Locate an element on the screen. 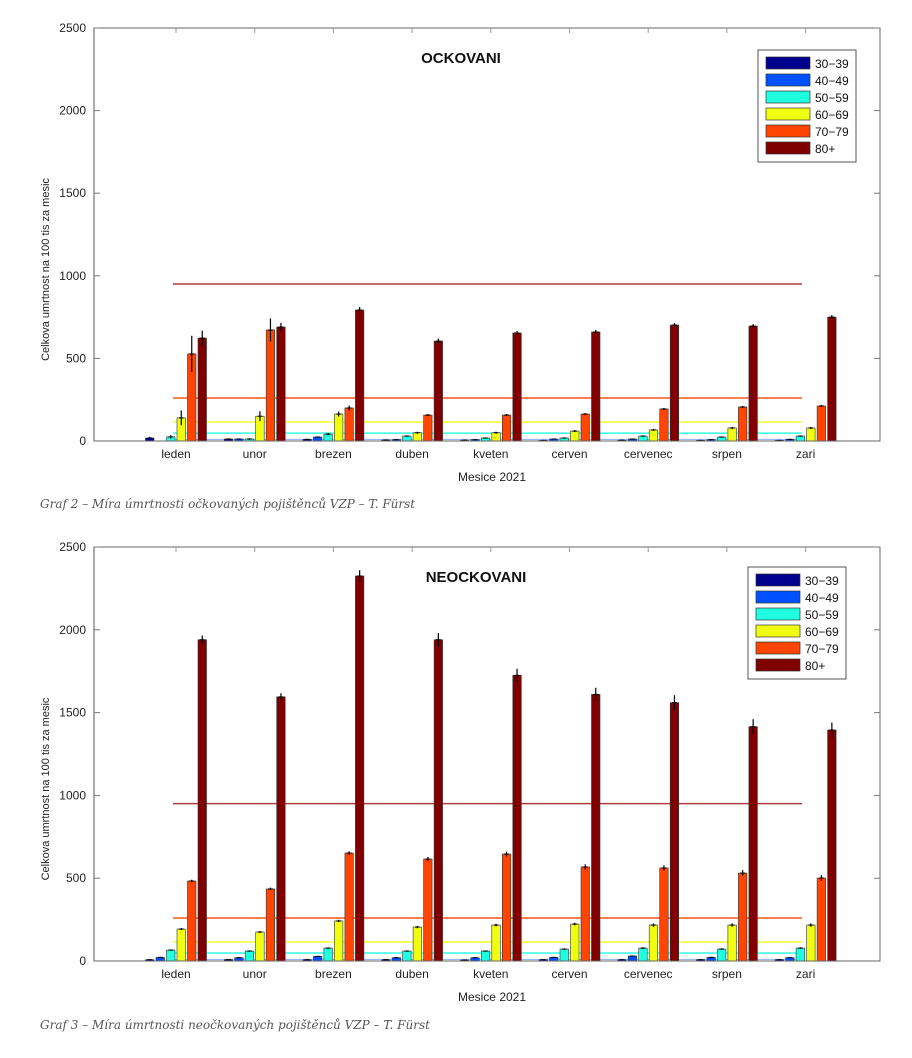 Image resolution: width=912 pixels, height=1058 pixels. bar-60-69-zari is located at coordinates (811, 434).